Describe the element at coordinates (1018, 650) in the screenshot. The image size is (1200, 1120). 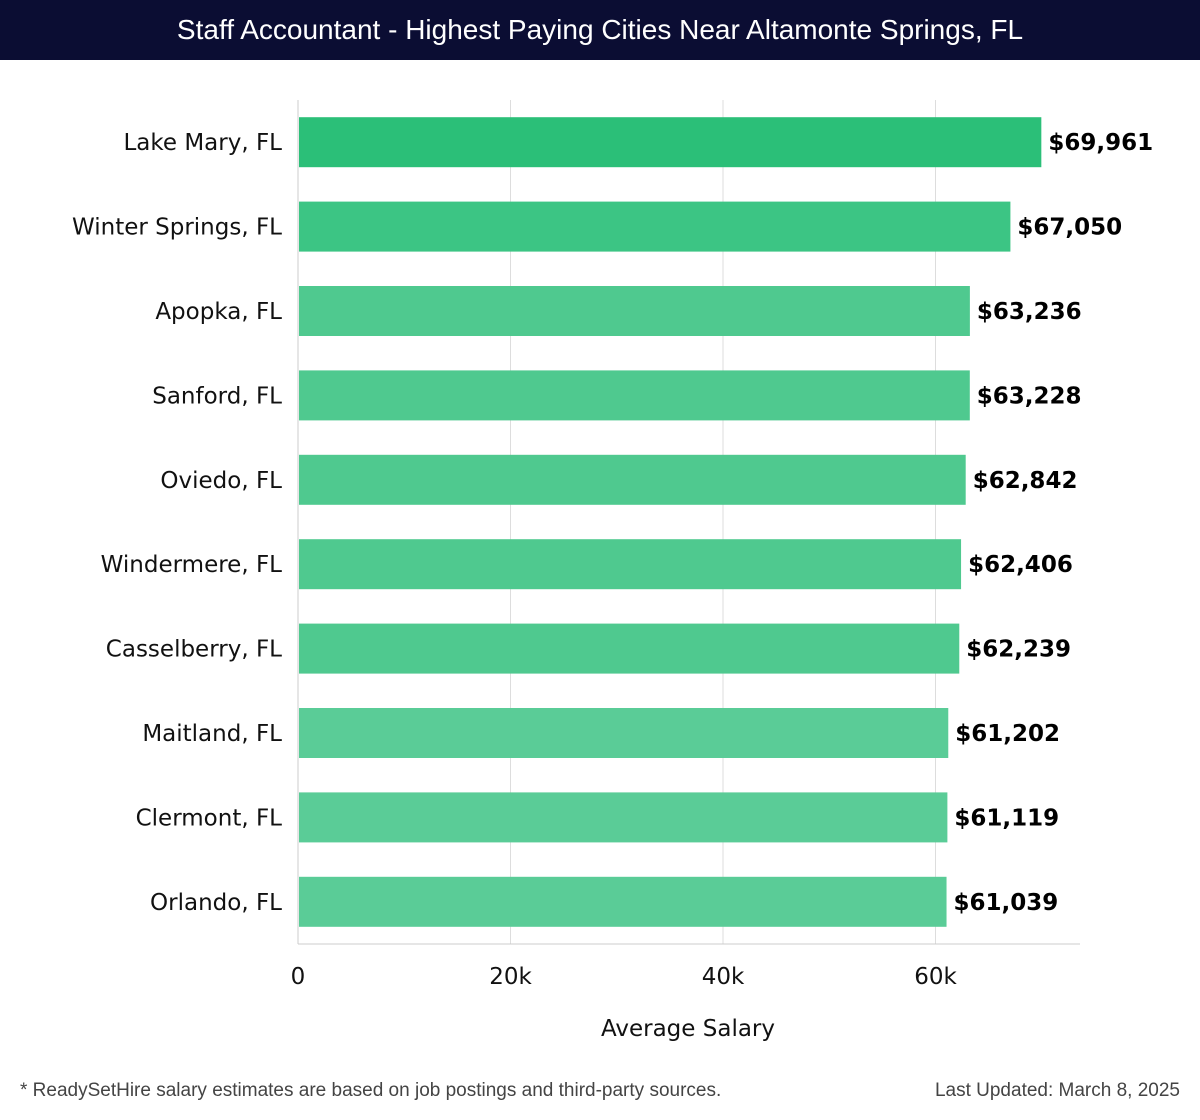
I see `value-label: $62,239` at that location.